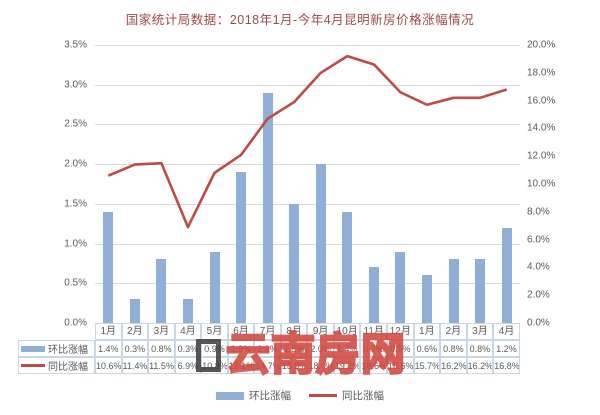  What do you see at coordinates (541, 156) in the screenshot?
I see `y-axis-tick-right: 12.0%` at bounding box center [541, 156].